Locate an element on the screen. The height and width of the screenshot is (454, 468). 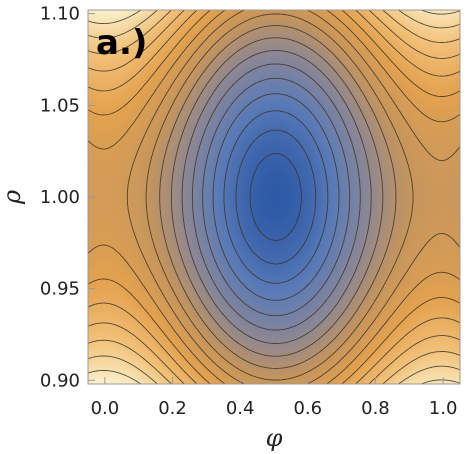
x-tick-label: 0.0 is located at coordinates (105, 408).